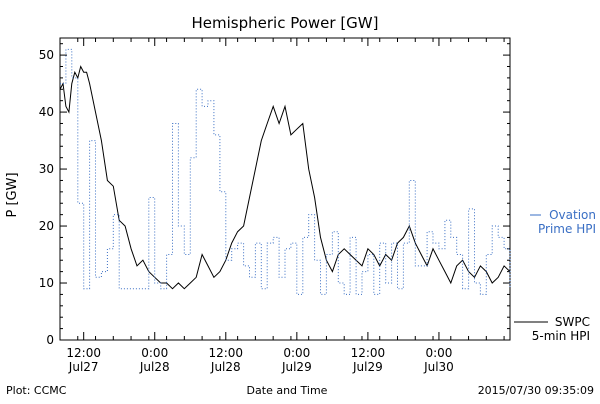 Image resolution: width=600 pixels, height=404 pixels. Describe the element at coordinates (572, 215) in the screenshot. I see `legend-label-ovation: Ovation` at that location.